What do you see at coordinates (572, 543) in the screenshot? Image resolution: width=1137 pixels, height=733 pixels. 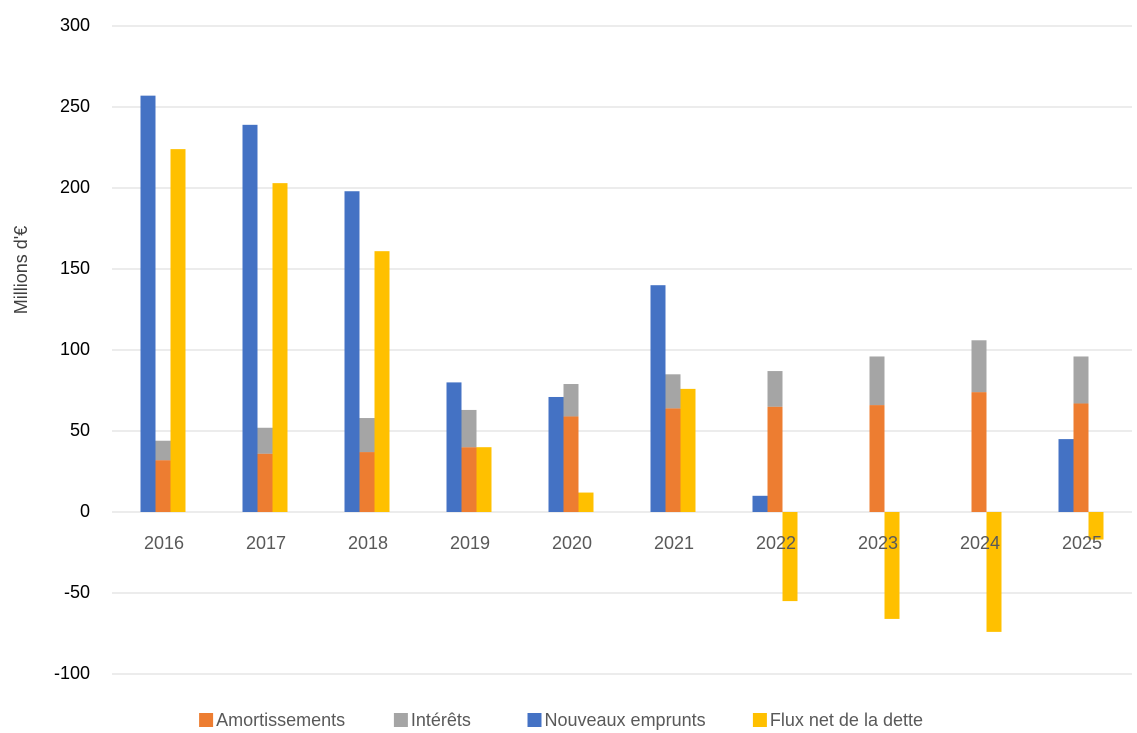 I see `x-tick-label: 2020` at bounding box center [572, 543].